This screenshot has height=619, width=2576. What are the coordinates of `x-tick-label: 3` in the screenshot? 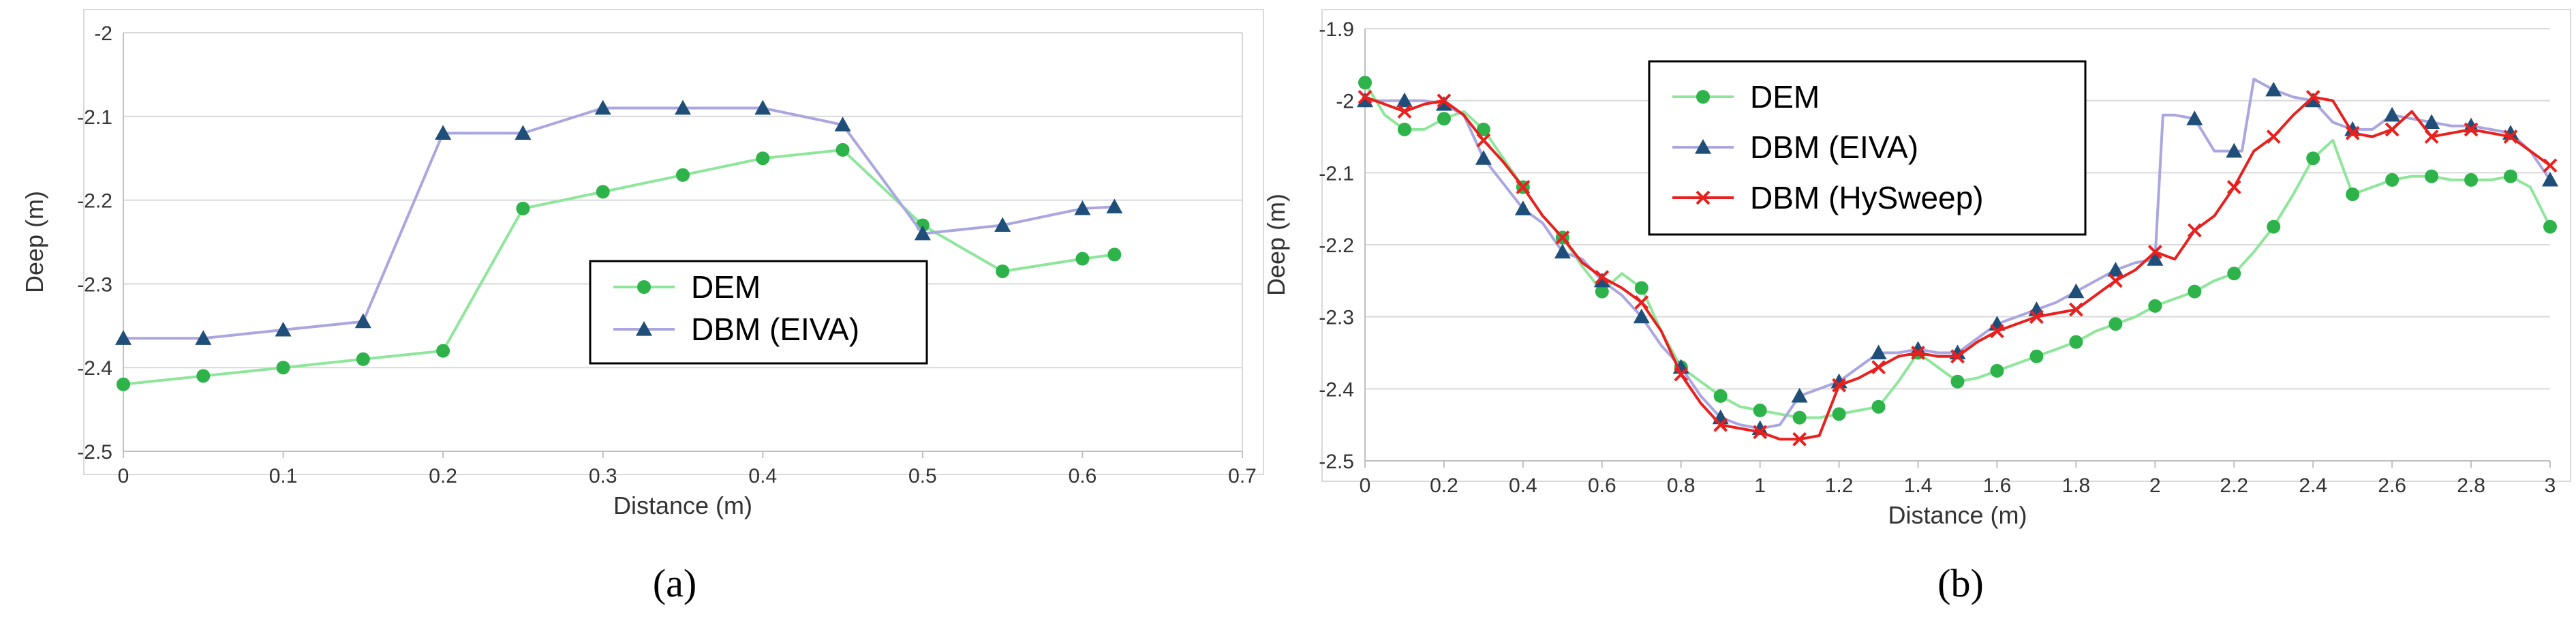 It's located at (2550, 485).